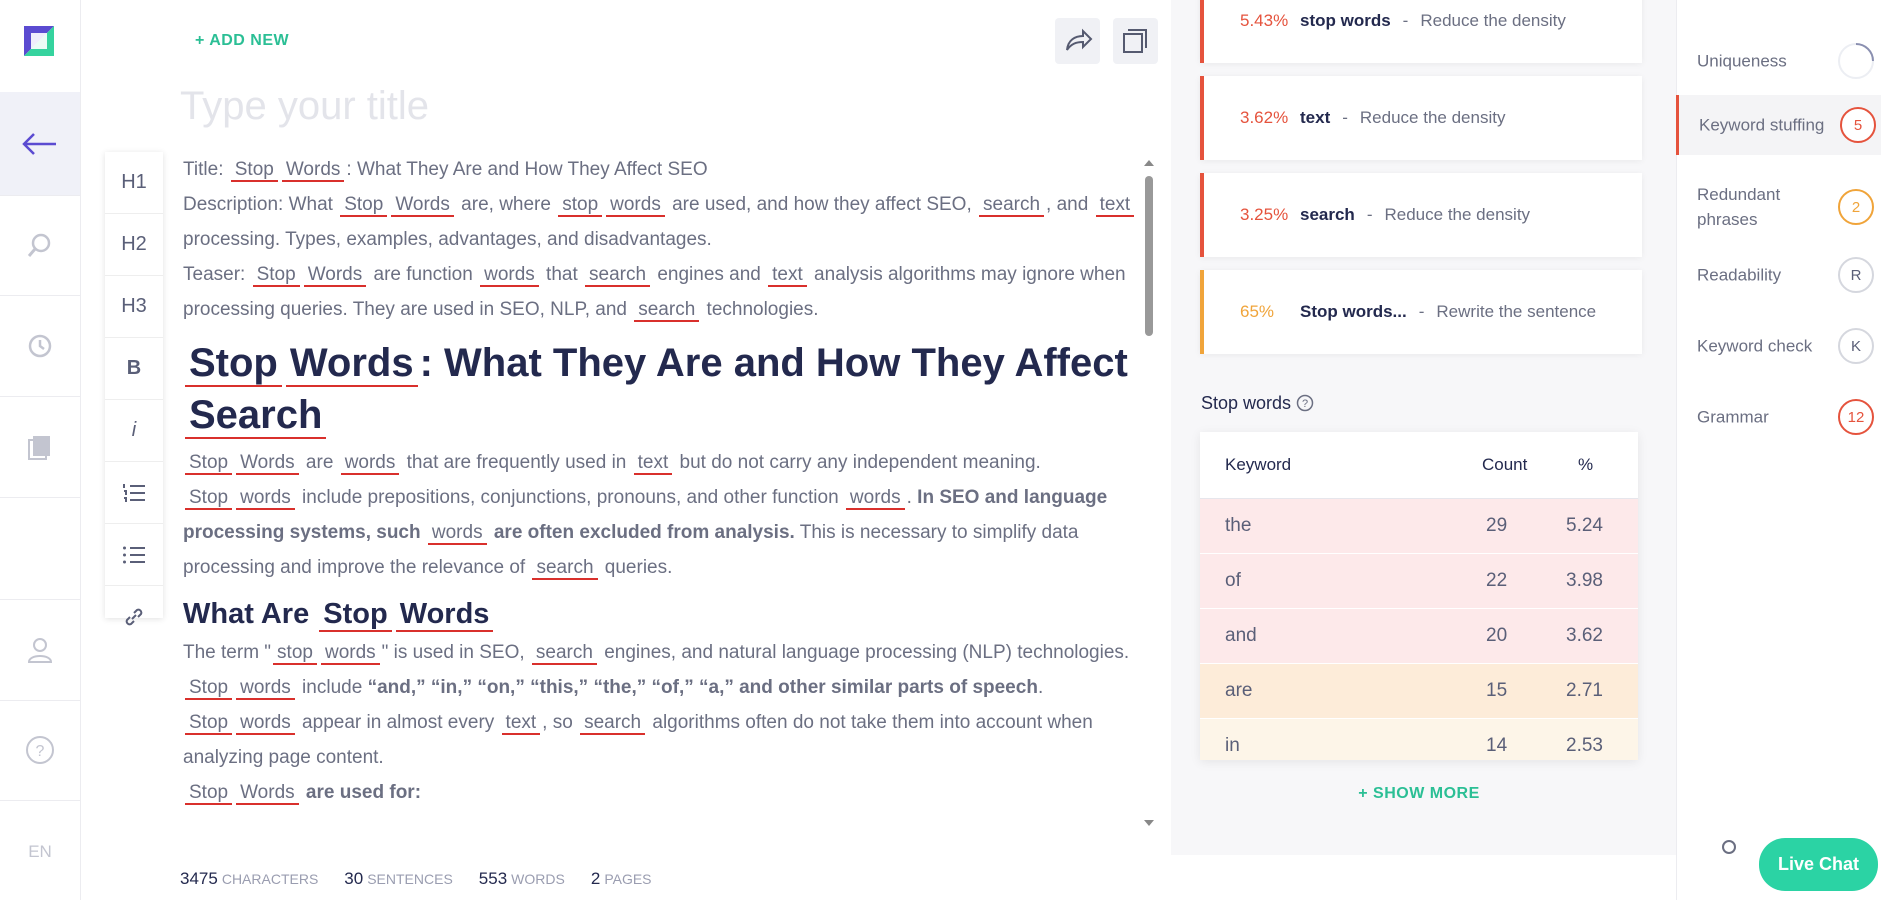 This screenshot has width=1881, height=900. Describe the element at coordinates (40, 750) in the screenshot. I see `help-button: ?` at that location.